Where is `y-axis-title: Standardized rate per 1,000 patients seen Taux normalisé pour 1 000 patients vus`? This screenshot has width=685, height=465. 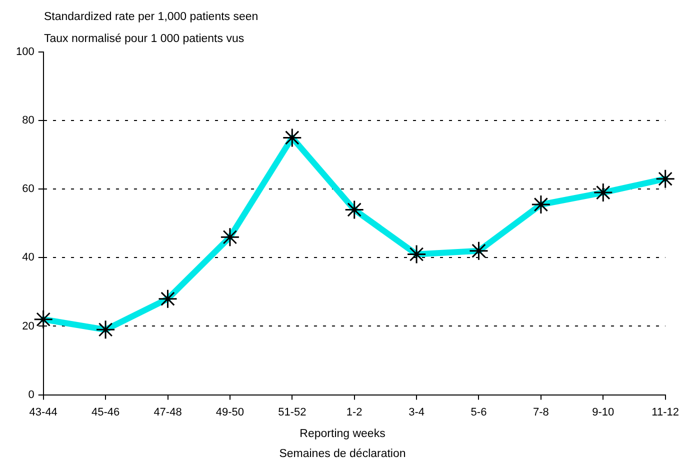
y-axis-title: Standardized rate per 1,000 patients seen Taux normalisé pour 1 000 patients vus is located at coordinates (151, 28).